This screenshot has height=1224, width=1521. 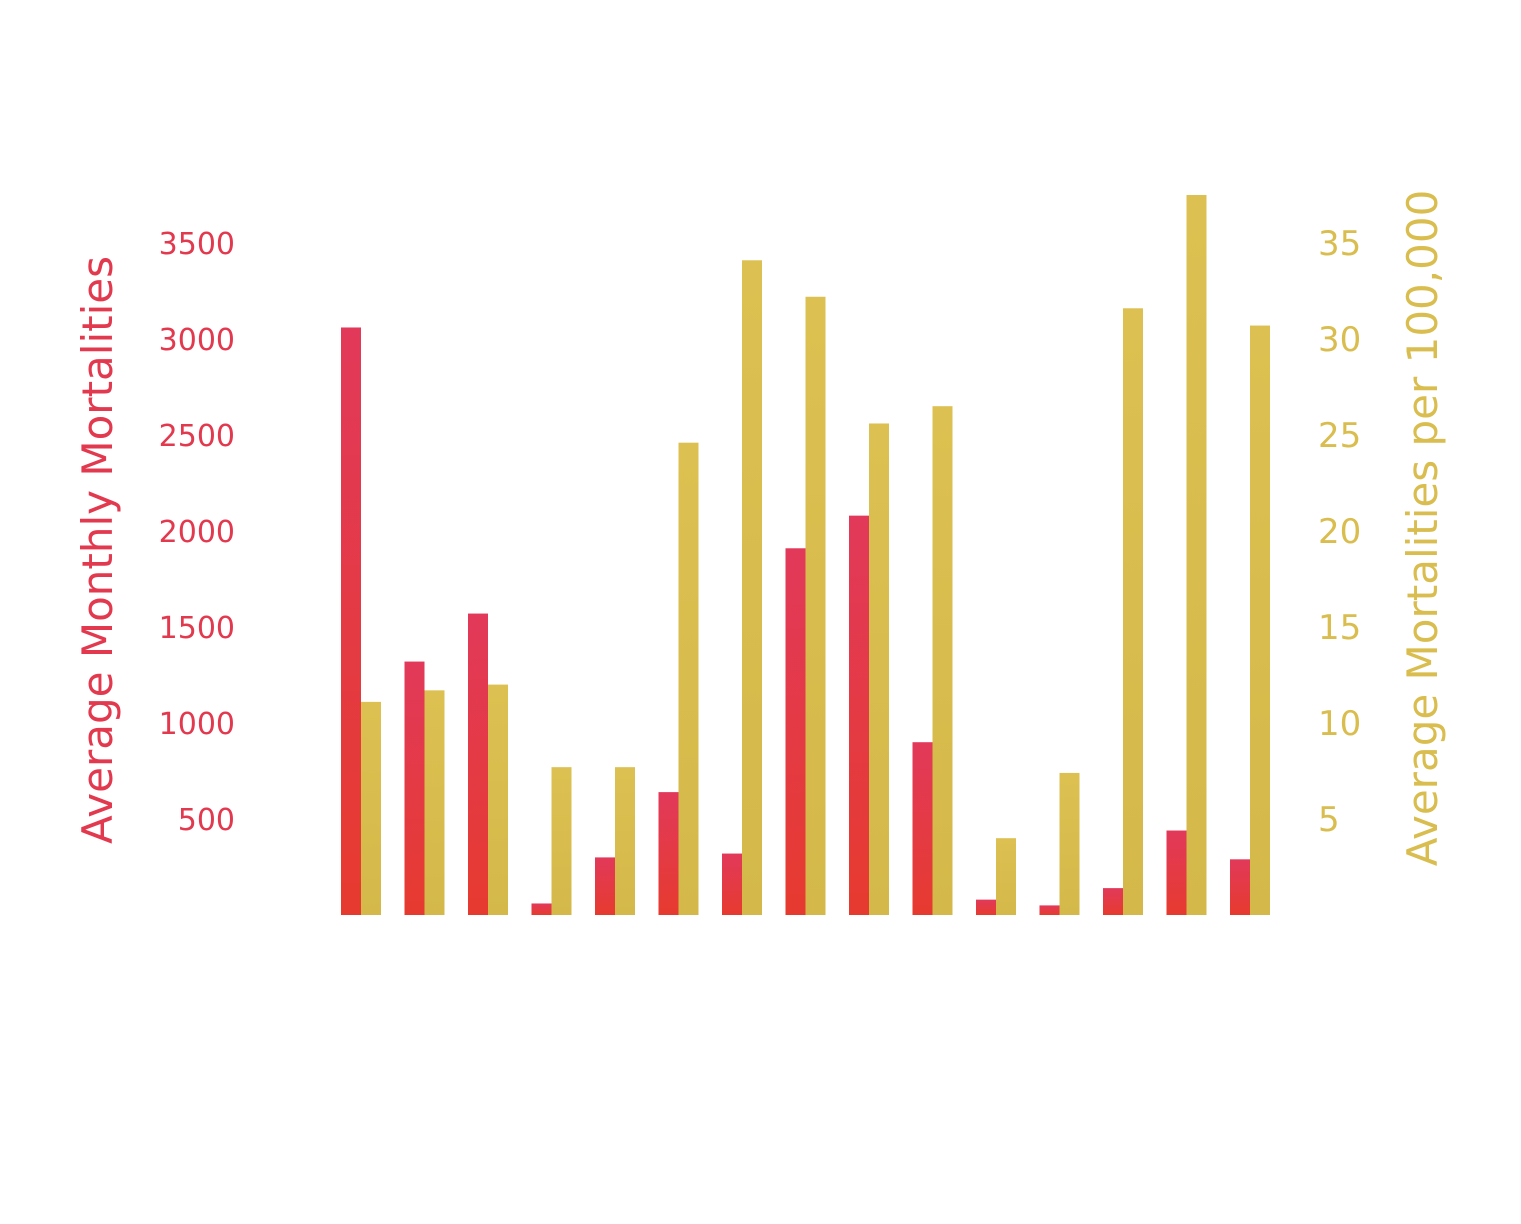 I want to click on left-axis-title: Average Monthly Mortalities, so click(x=97, y=550).